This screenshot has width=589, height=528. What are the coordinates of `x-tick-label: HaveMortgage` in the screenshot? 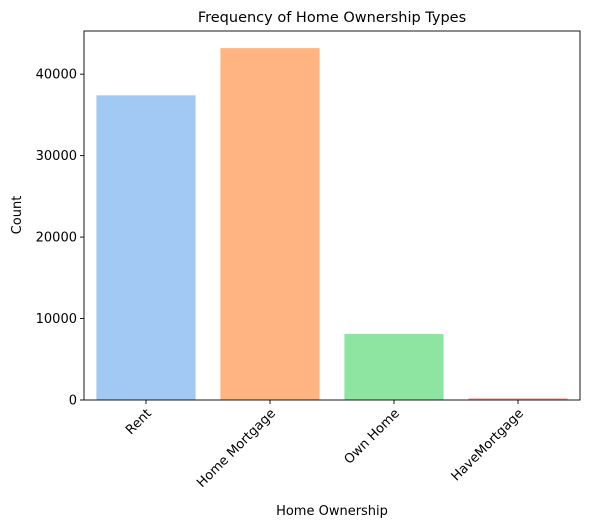 It's located at (488, 445).